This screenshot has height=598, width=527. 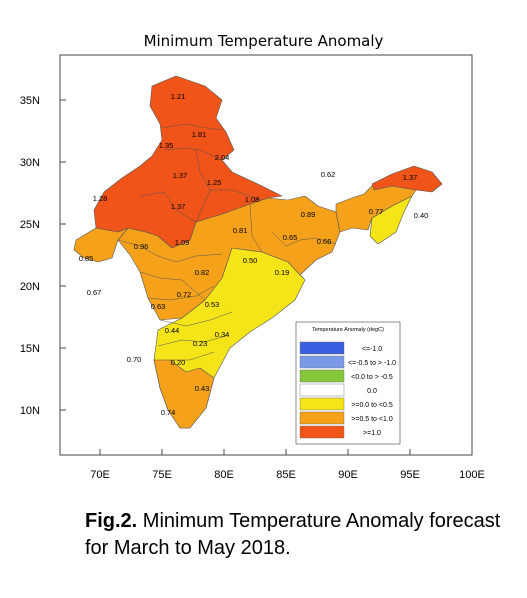 What do you see at coordinates (30, 349) in the screenshot?
I see `y-tick-label: 15N` at bounding box center [30, 349].